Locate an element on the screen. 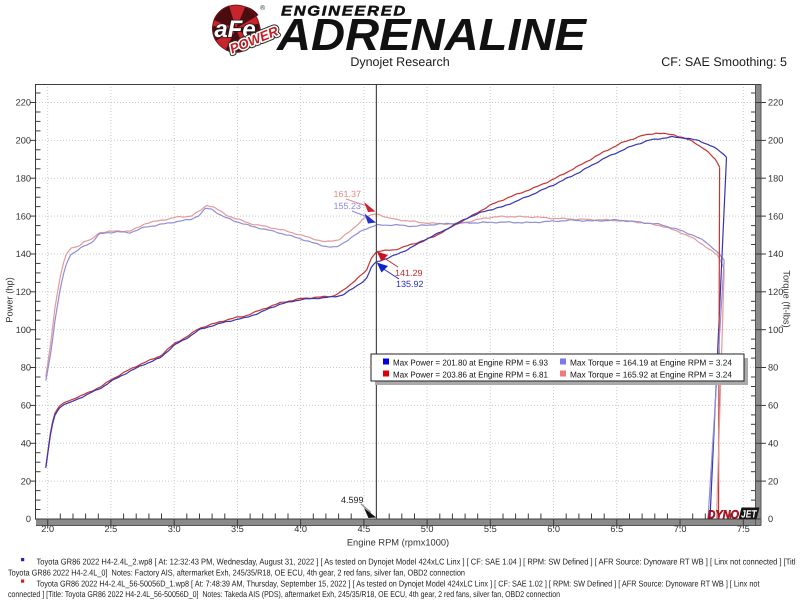 The width and height of the screenshot is (800, 600). svg-text: 5.5 is located at coordinates (490, 529).